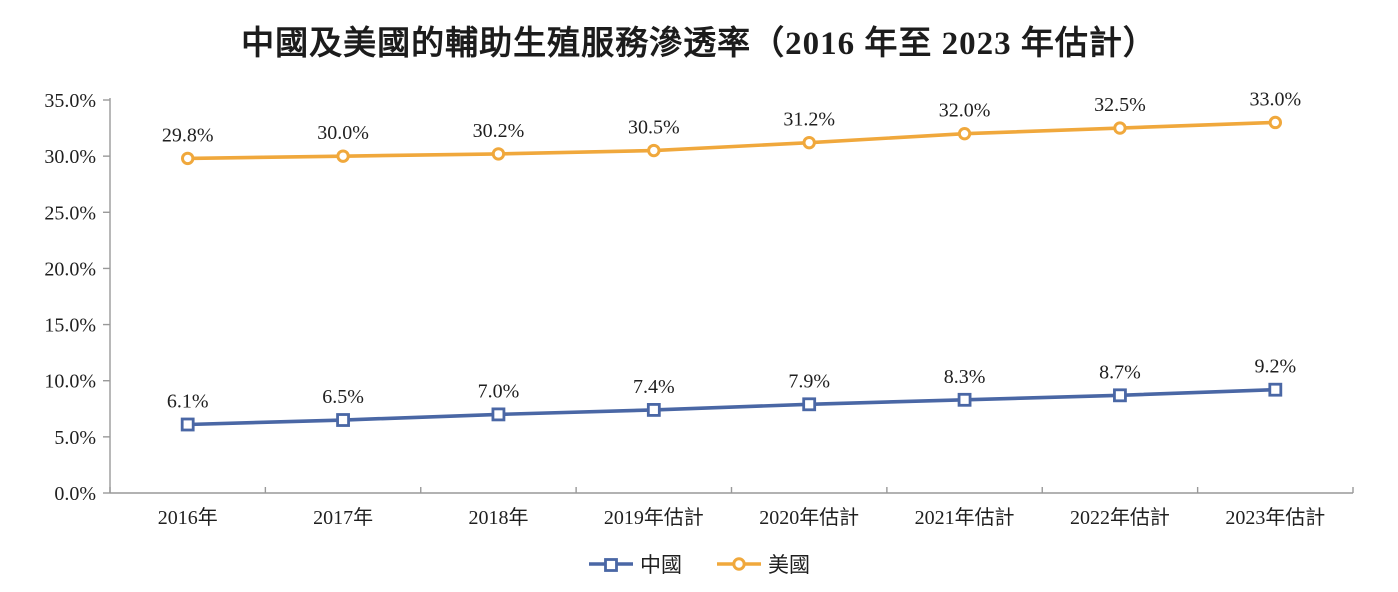  I want to click on y-axis-tick-label: 25.0%, so click(70, 213).